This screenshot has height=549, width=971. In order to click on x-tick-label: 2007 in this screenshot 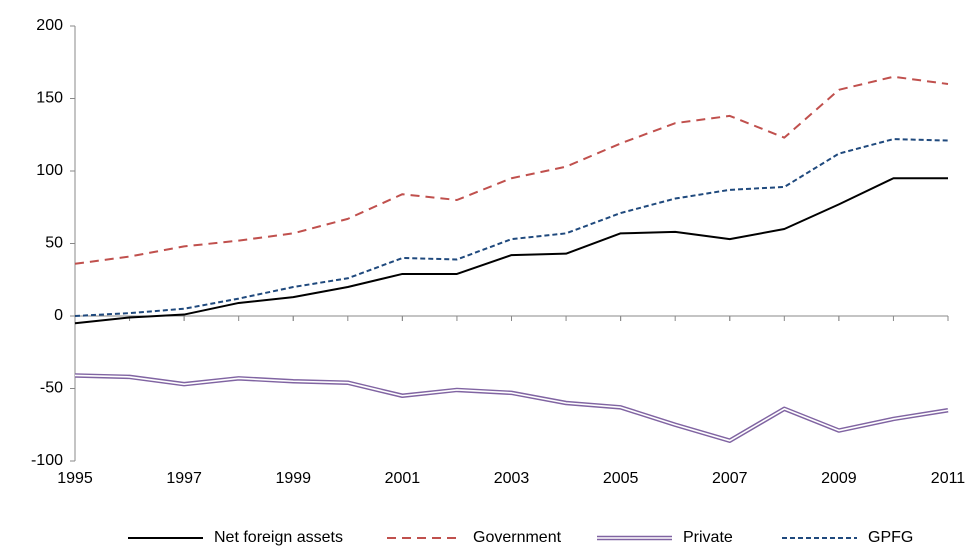, I will do `click(730, 478)`.